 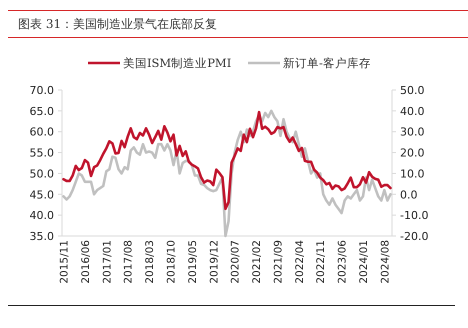 What do you see at coordinates (64, 262) in the screenshot?
I see `x-tick-label: 2015/11` at bounding box center [64, 262].